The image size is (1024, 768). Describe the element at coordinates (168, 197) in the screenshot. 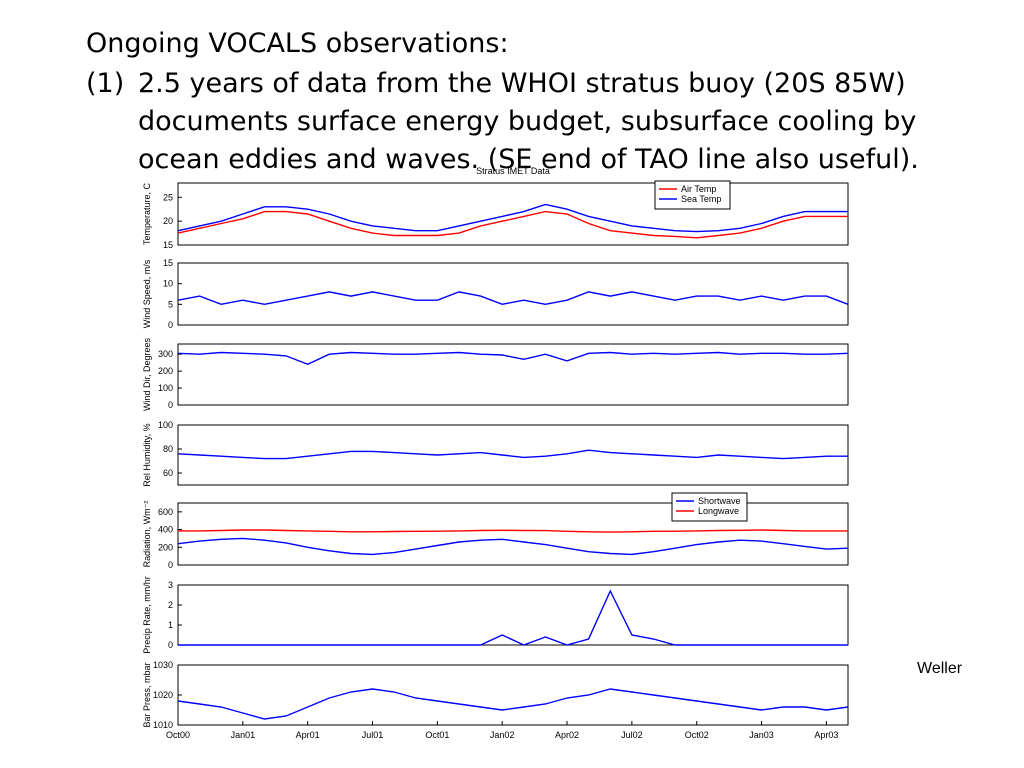

I see `y-tick-label: 25` at that location.